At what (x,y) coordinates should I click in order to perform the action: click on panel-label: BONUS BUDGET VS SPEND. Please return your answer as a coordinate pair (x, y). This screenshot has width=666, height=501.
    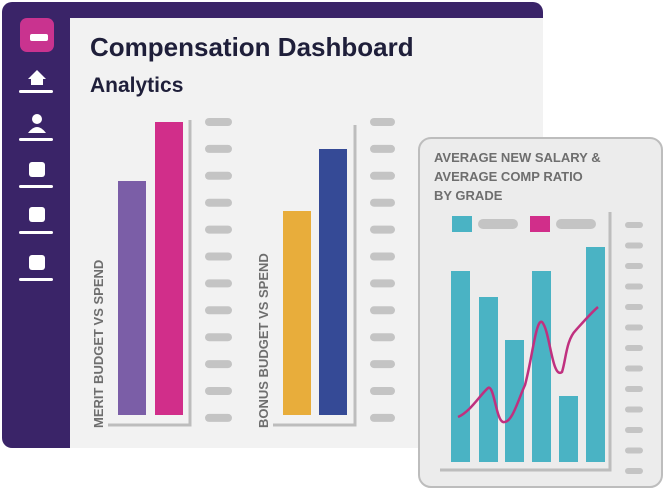
    Looking at the image, I should click on (263, 340).